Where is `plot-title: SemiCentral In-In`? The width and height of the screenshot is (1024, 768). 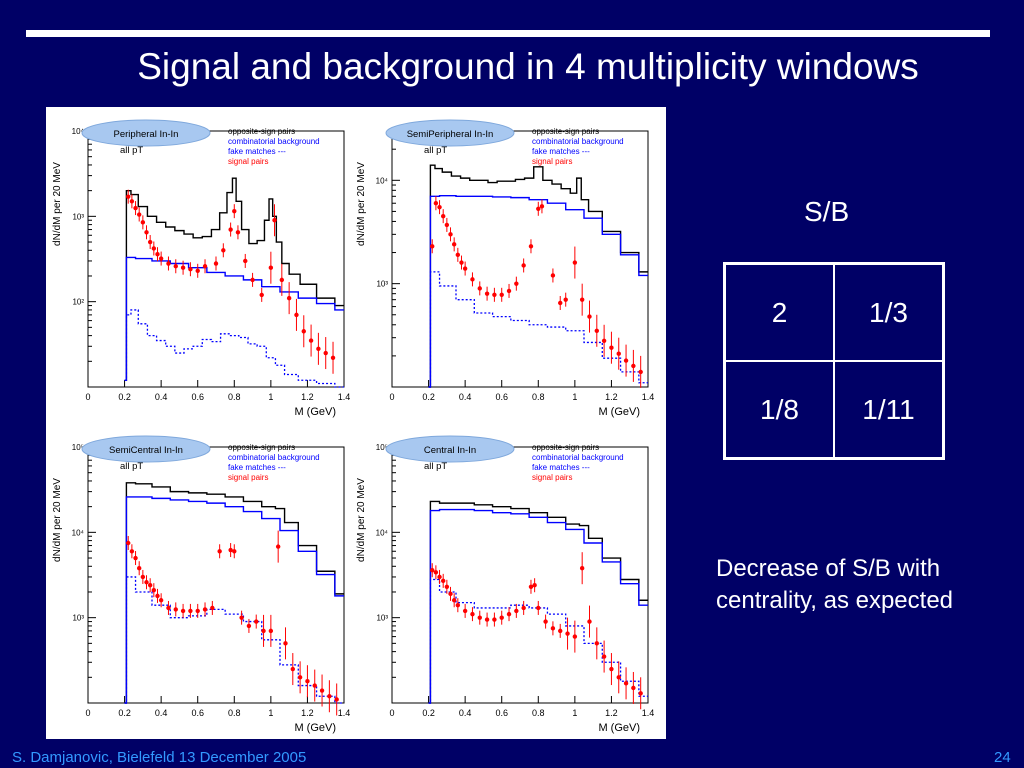 plot-title: SemiCentral In-In is located at coordinates (146, 450).